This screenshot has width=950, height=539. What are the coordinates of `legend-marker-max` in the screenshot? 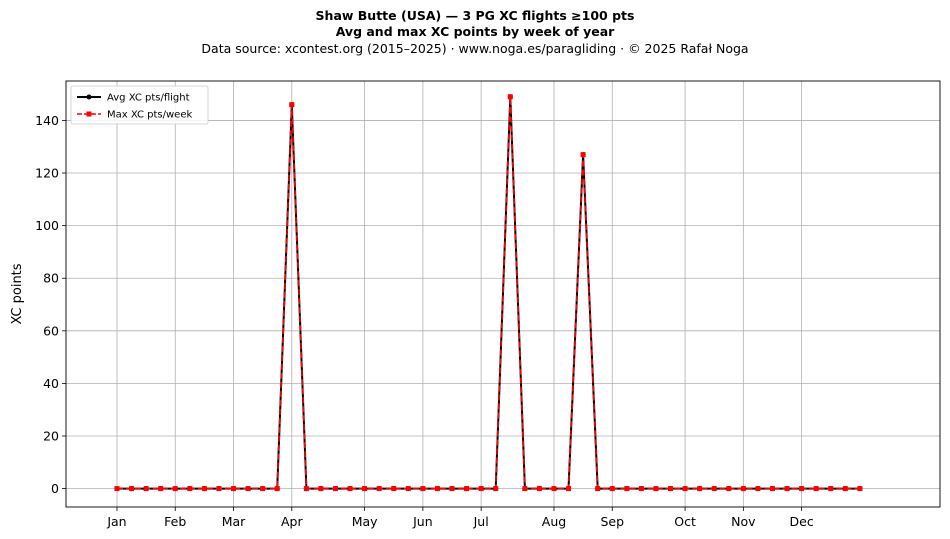 It's located at (89, 114).